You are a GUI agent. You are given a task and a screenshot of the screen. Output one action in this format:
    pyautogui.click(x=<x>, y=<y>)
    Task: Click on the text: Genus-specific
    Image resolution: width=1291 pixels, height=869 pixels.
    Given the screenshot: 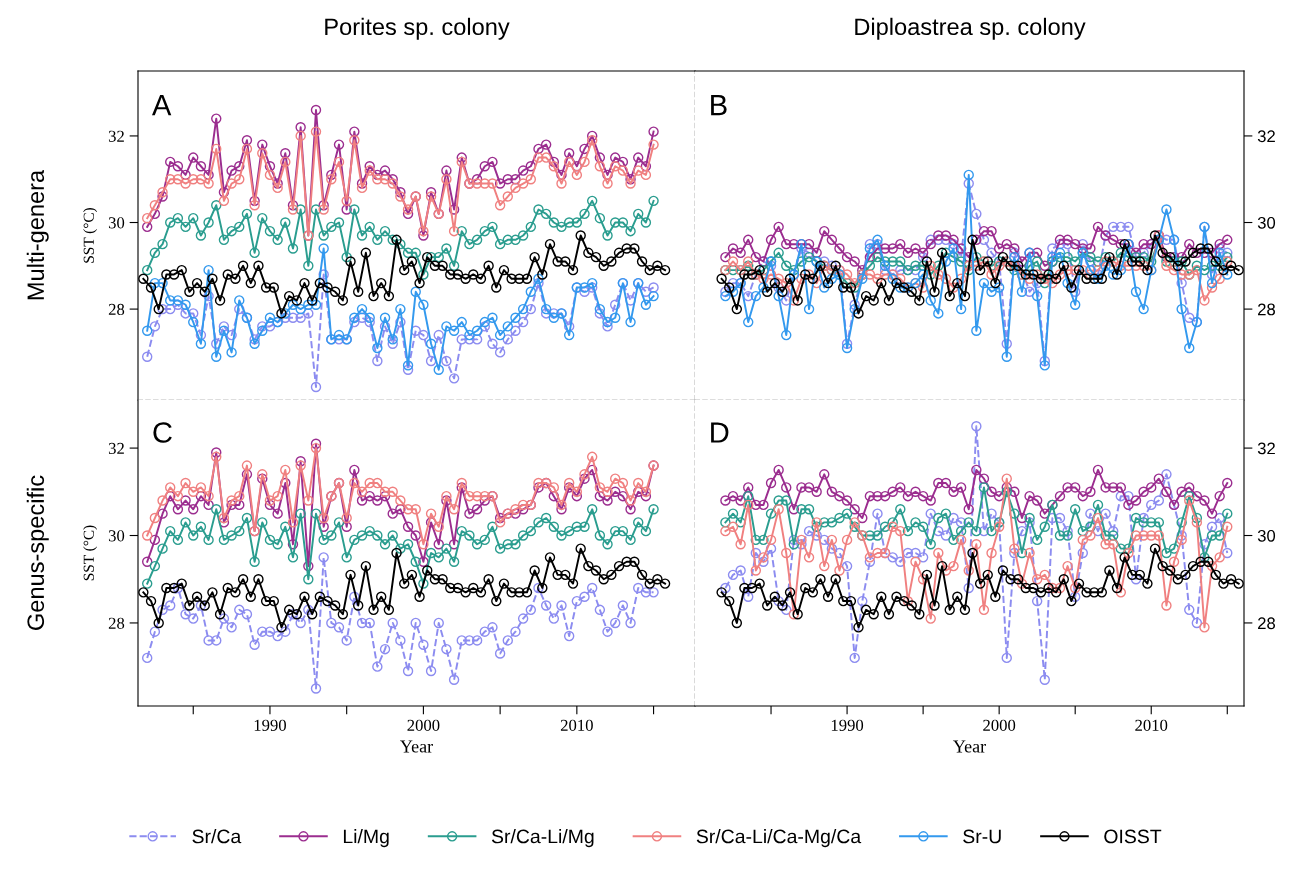 What is the action you would take?
    pyautogui.click(x=37, y=552)
    